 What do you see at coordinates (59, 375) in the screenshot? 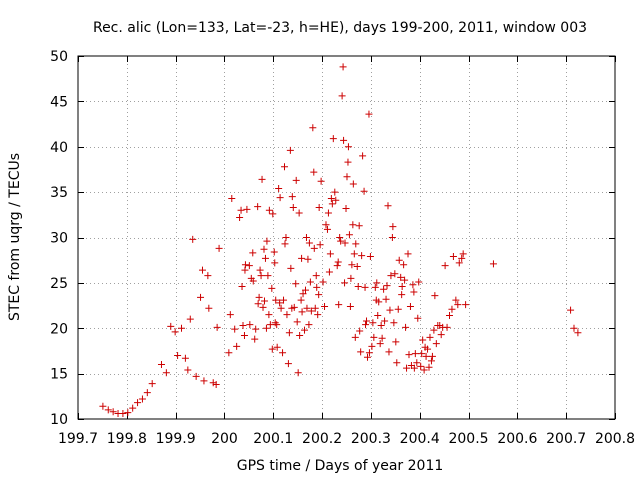
I see `y-tick-label: 15` at bounding box center [59, 375].